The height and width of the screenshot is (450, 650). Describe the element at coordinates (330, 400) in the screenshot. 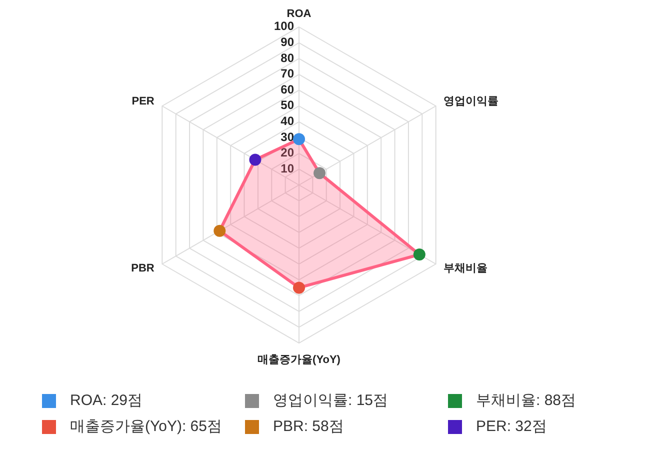

I see `note: 영업이익률: 15점` at that location.